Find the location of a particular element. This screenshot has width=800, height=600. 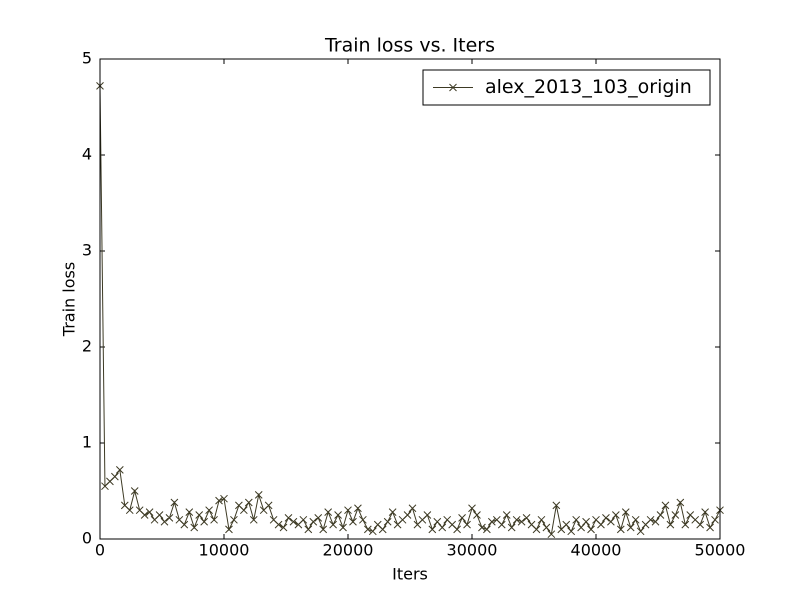

y-tick-label: 4 is located at coordinates (87, 154).